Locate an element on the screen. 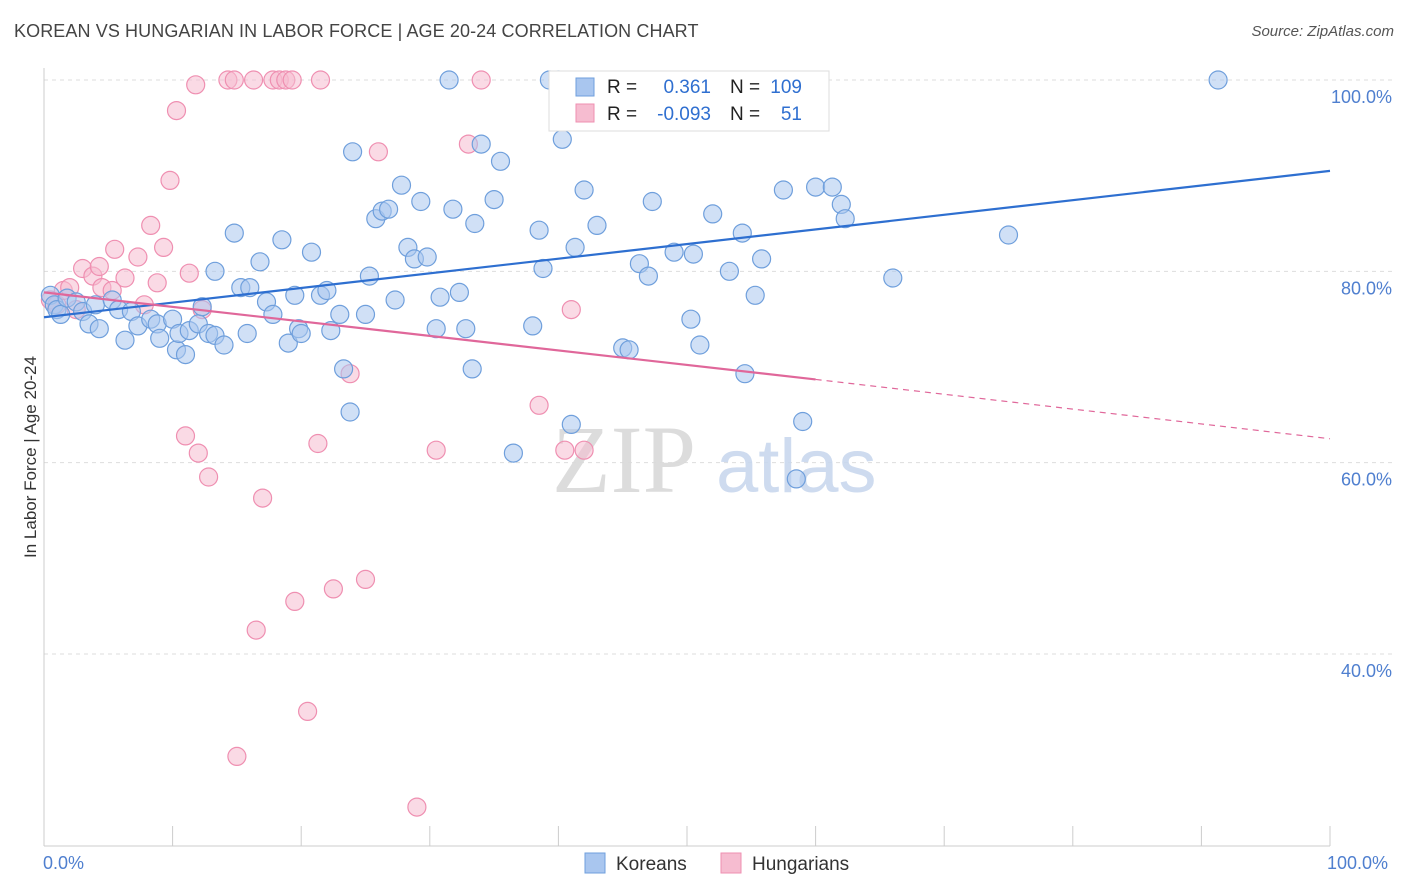 The width and height of the screenshot is (1406, 892). hungarians-legend-swatch is located at coordinates (731, 863).